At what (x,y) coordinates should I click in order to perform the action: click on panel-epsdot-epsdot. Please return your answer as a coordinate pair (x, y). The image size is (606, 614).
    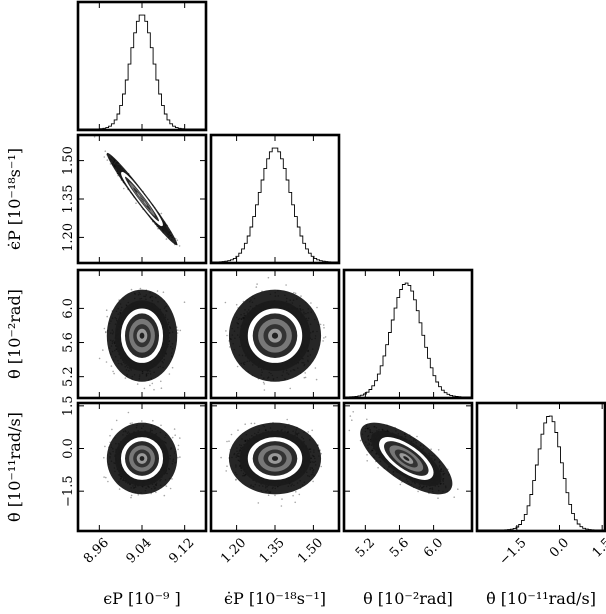
    Looking at the image, I should click on (275, 199).